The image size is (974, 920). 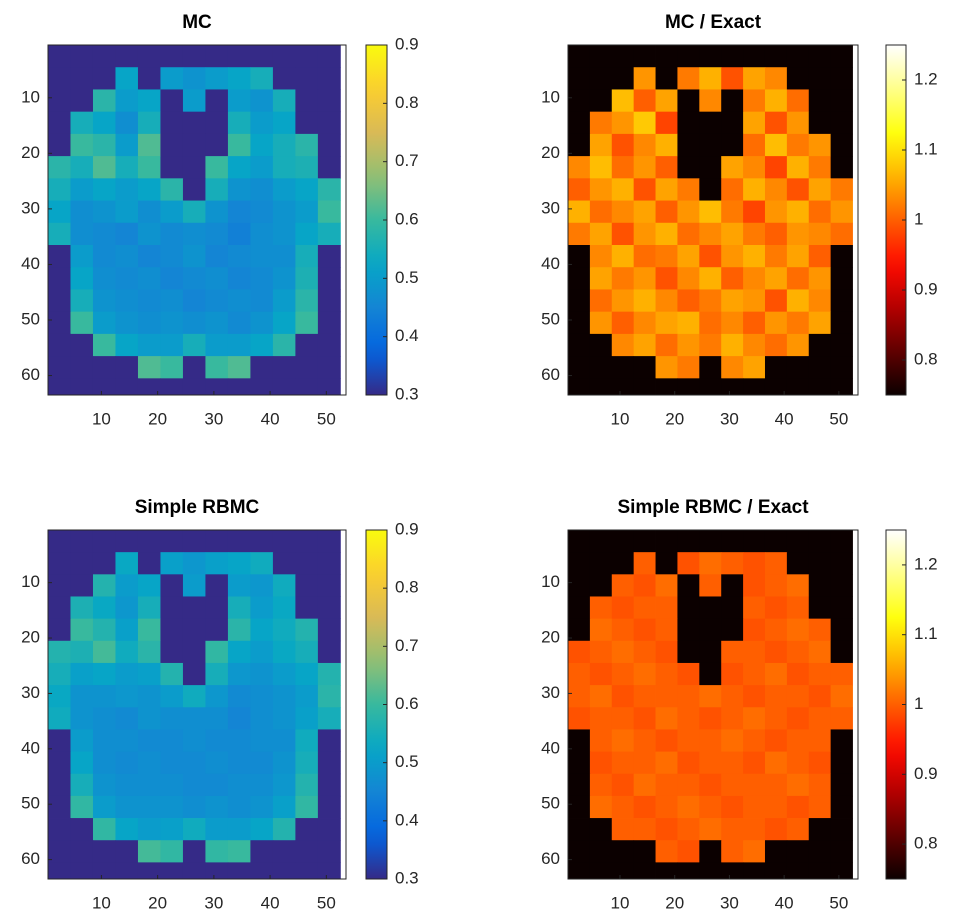 I want to click on panel-title: Simple RBMC / Exact, so click(x=713, y=507).